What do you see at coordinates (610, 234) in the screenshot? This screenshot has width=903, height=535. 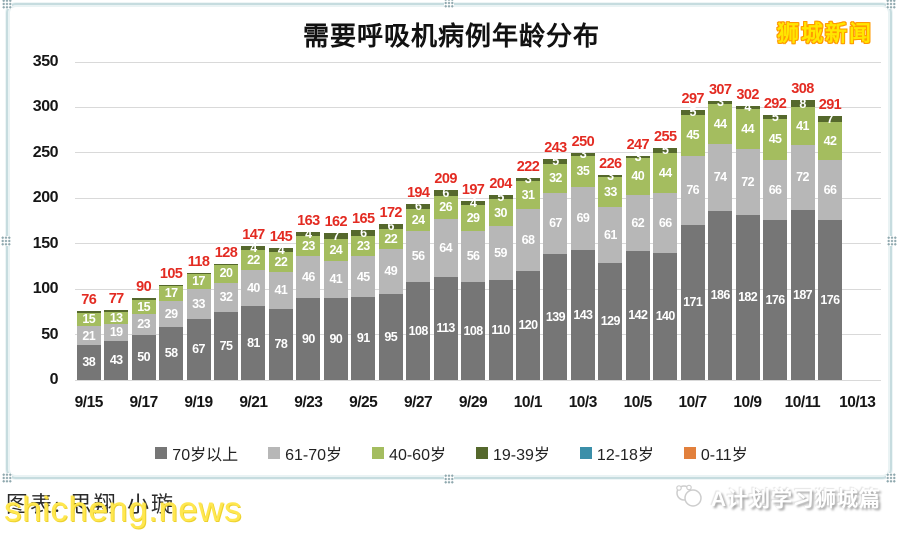 I see `segment-value-label: 61` at bounding box center [610, 234].